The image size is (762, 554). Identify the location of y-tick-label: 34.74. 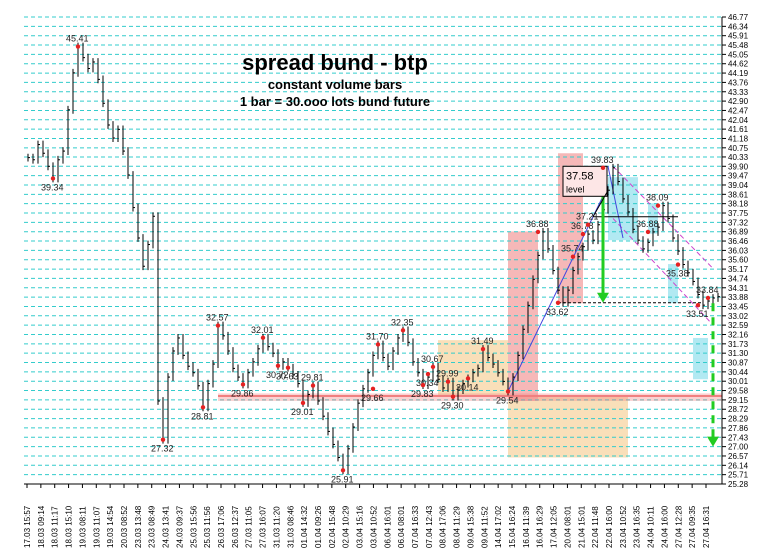
(738, 278).